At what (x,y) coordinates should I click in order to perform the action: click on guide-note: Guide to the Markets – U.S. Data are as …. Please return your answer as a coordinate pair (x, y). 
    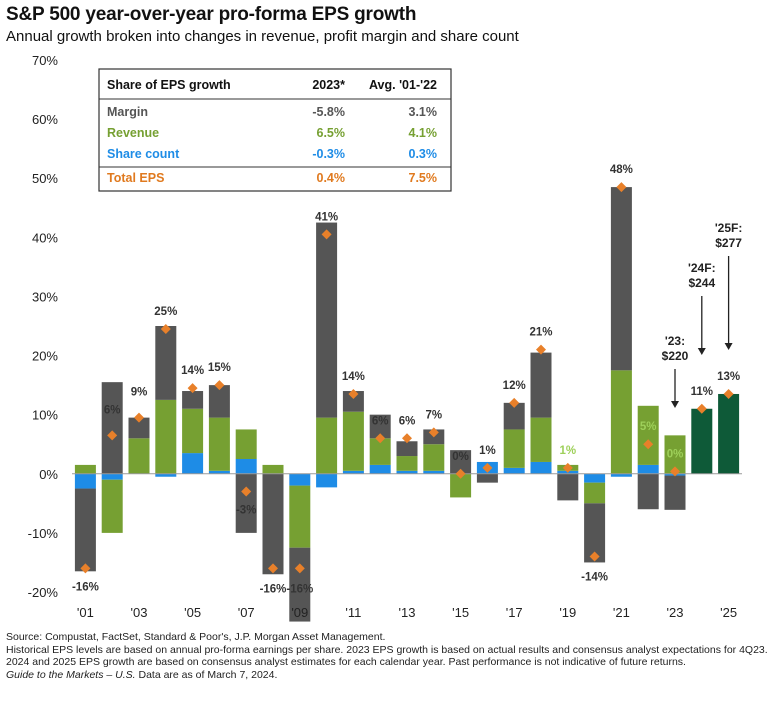
    Looking at the image, I should click on (391, 675).